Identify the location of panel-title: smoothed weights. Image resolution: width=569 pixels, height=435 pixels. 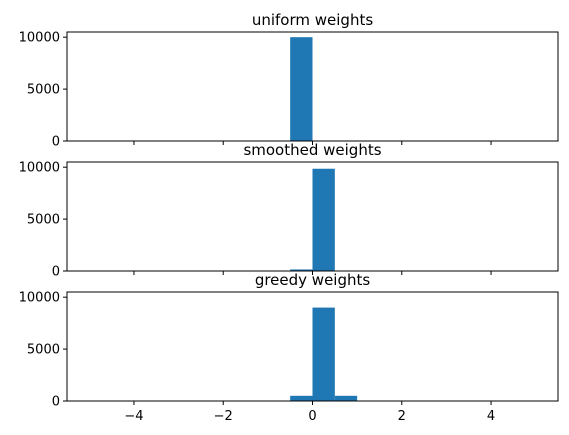
(312, 150).